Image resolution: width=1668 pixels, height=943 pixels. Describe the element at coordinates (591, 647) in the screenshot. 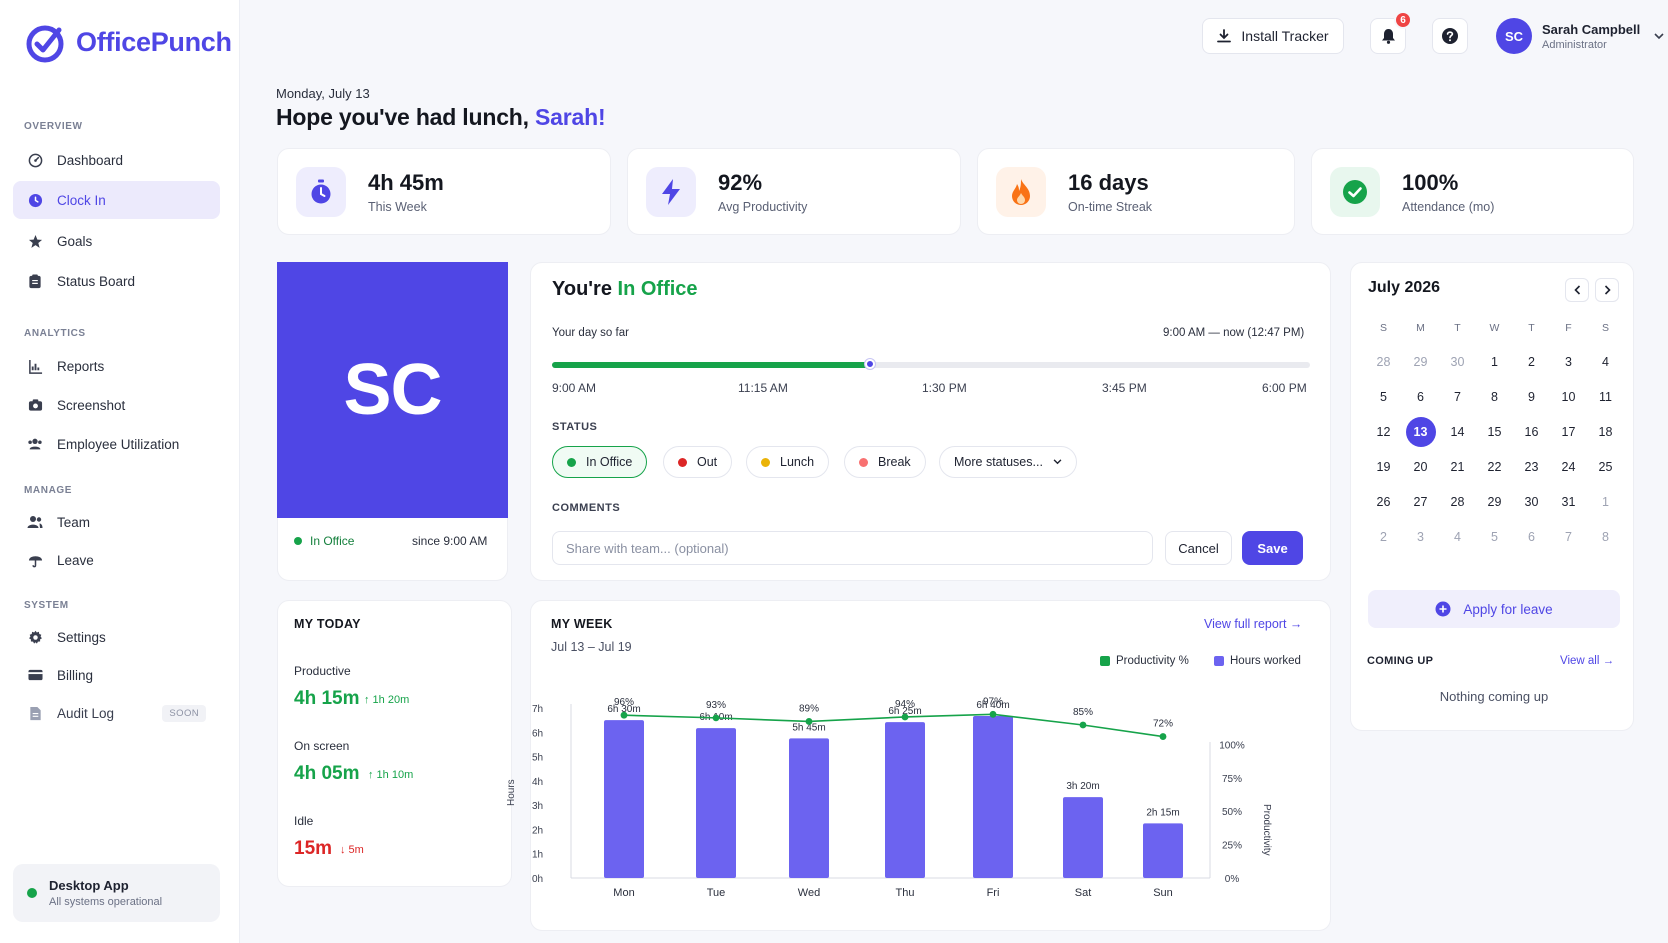

I see `my-week-range: Jul 13 – Jul 19` at that location.